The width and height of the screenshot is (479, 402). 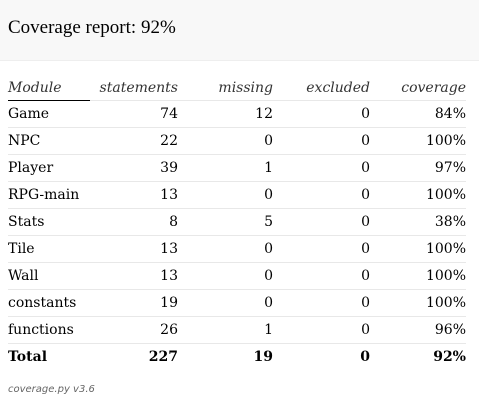 What do you see at coordinates (268, 222) in the screenshot?
I see `cell-value: 5` at bounding box center [268, 222].